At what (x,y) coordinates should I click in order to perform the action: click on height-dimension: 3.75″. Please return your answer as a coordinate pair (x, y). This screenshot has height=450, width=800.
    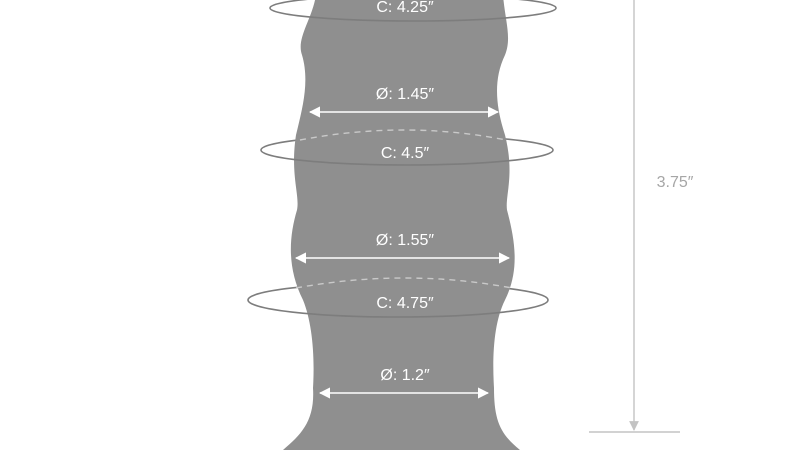
    Looking at the image, I should click on (646, 216).